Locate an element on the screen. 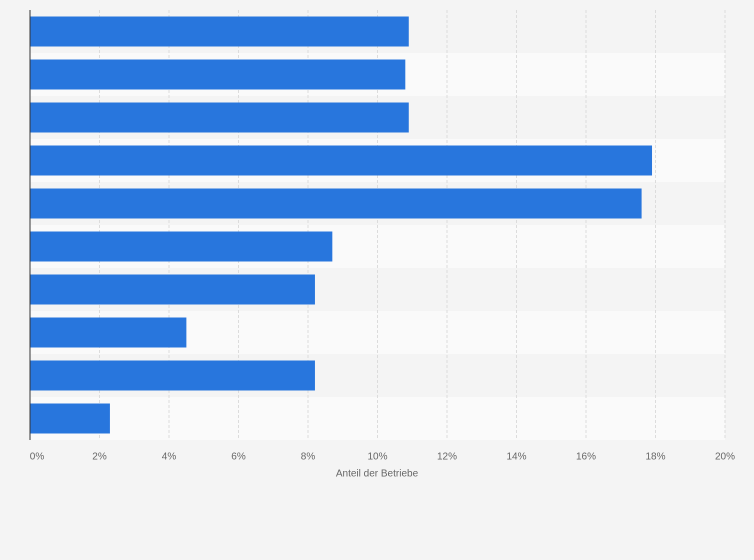  x-axis-label: Anteil der Betriebe is located at coordinates (377, 474).